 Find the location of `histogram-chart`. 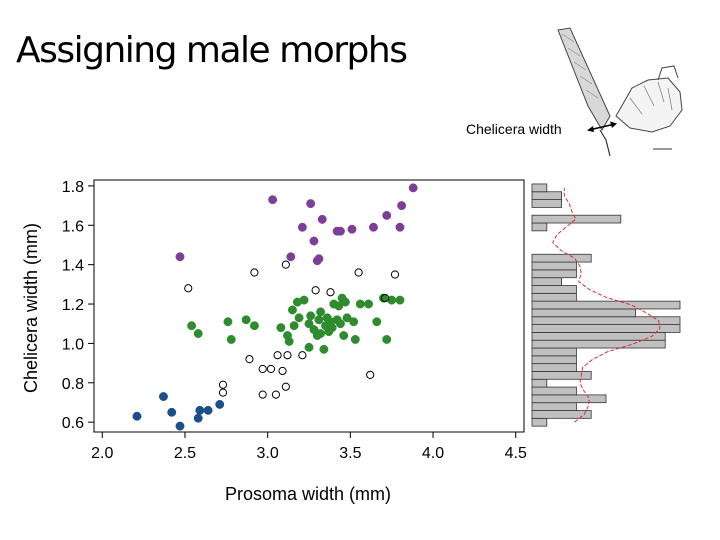

histogram-chart is located at coordinates (606, 305).